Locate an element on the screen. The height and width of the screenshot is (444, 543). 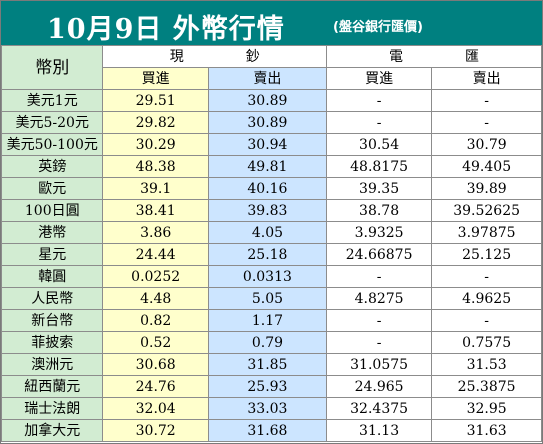
cash-buy-cell: 29.51 is located at coordinates (155, 100).